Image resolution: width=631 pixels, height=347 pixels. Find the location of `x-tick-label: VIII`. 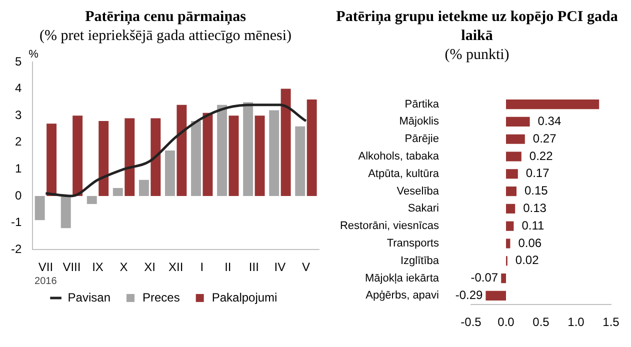

x-tick-label: VIII is located at coordinates (71, 267).